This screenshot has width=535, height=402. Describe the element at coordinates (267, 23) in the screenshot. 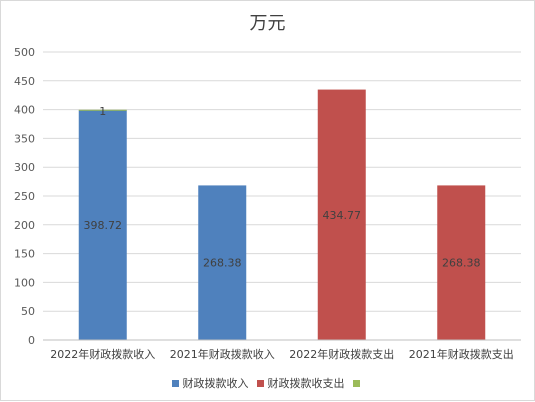

I see `chart-title: 万元` at that location.